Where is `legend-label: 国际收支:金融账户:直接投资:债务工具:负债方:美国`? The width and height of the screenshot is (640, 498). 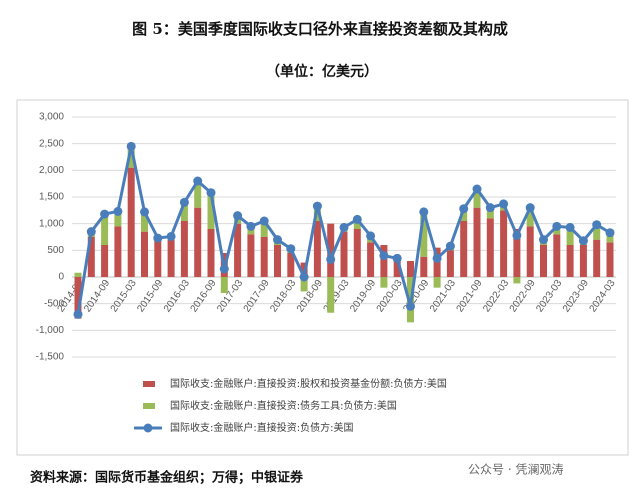
legend-label: 国际收支:金融账户:直接投资:债务工具:负债方:美国 is located at coordinates (283, 405).